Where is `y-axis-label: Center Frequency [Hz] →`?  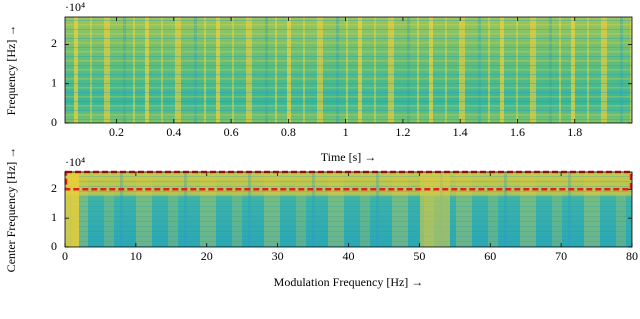 y-axis-label: Center Frequency [Hz] → is located at coordinates (11, 210).